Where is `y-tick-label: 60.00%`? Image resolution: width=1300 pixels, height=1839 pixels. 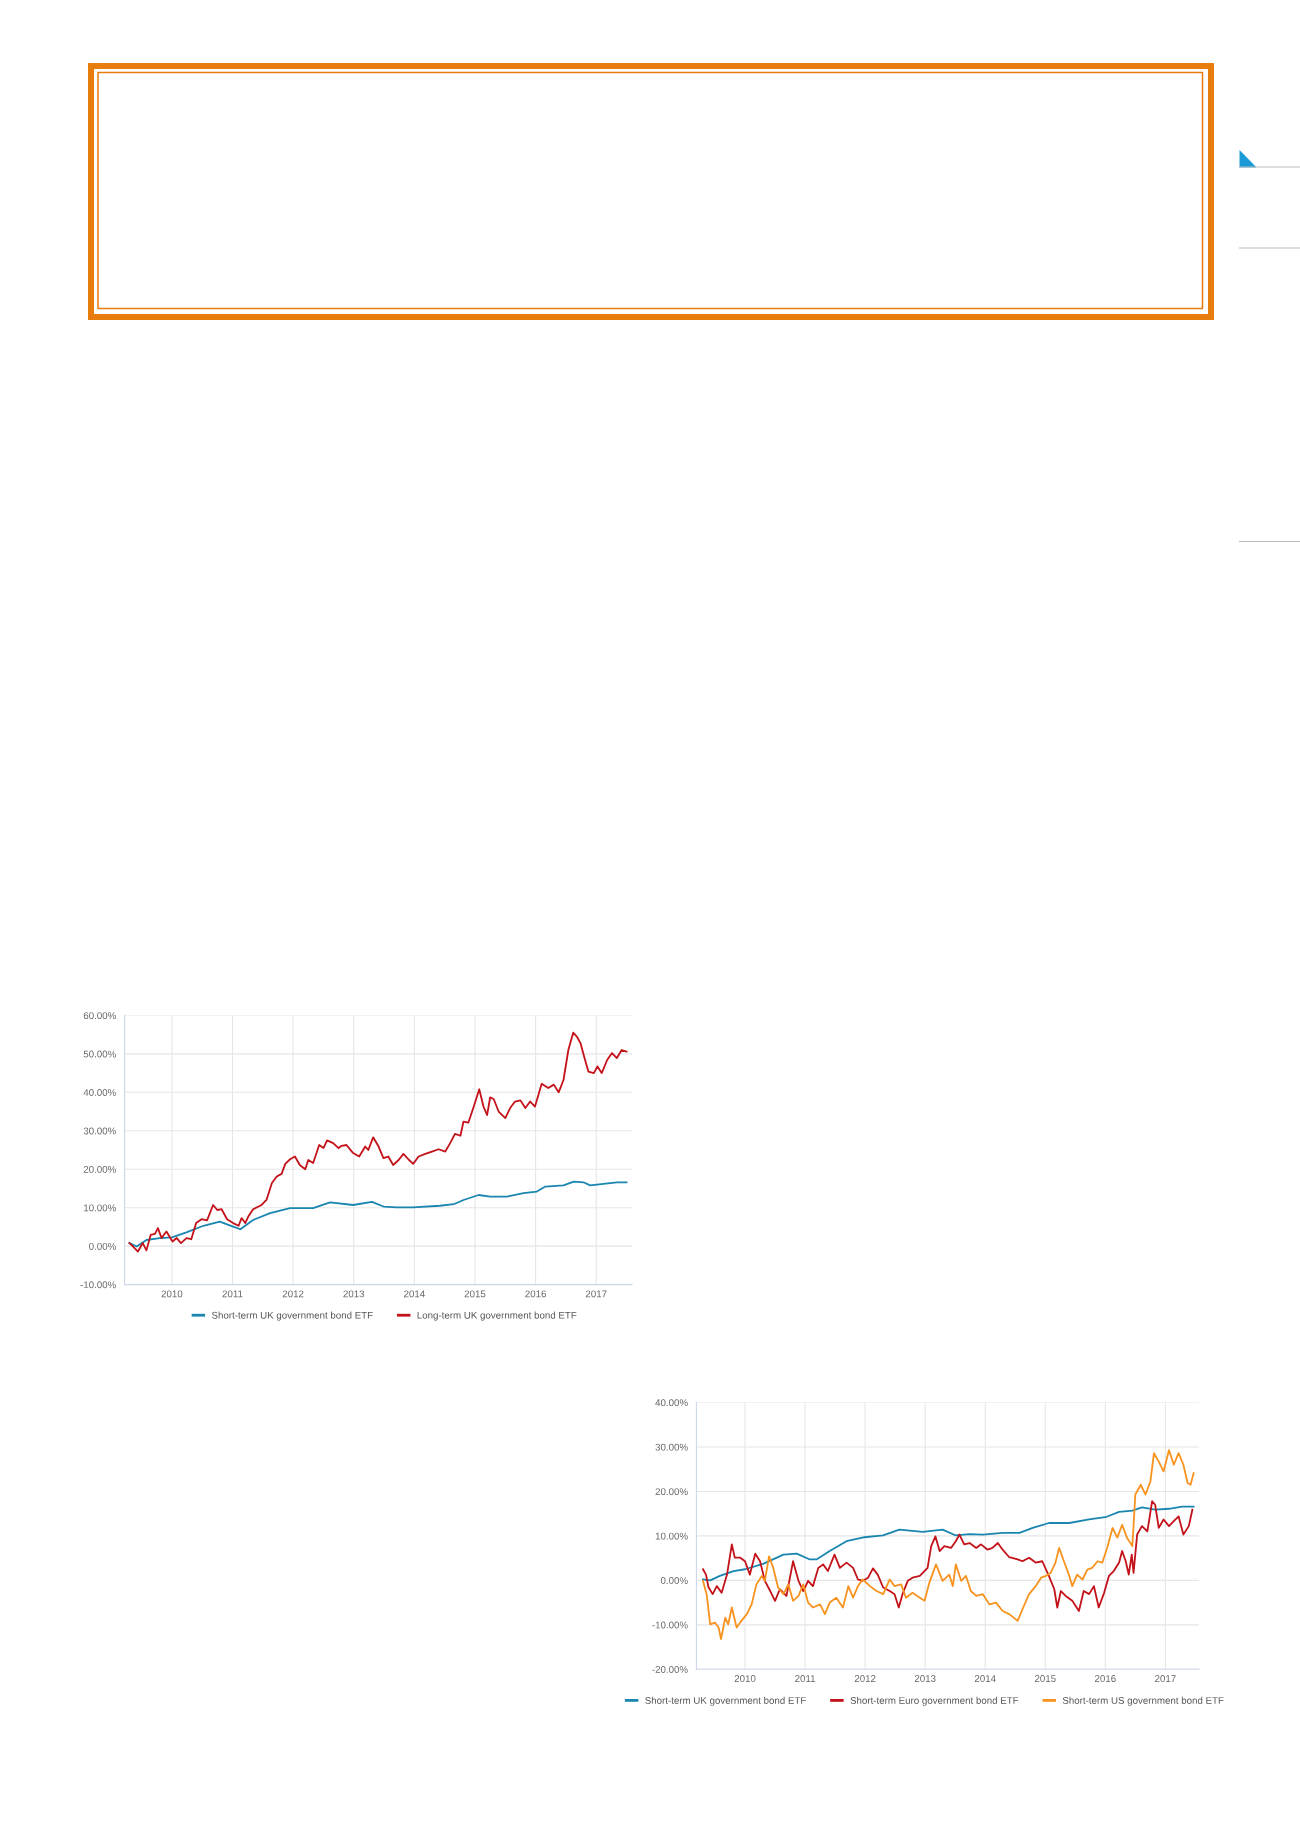 y-tick-label: 60.00% is located at coordinates (99, 1016).